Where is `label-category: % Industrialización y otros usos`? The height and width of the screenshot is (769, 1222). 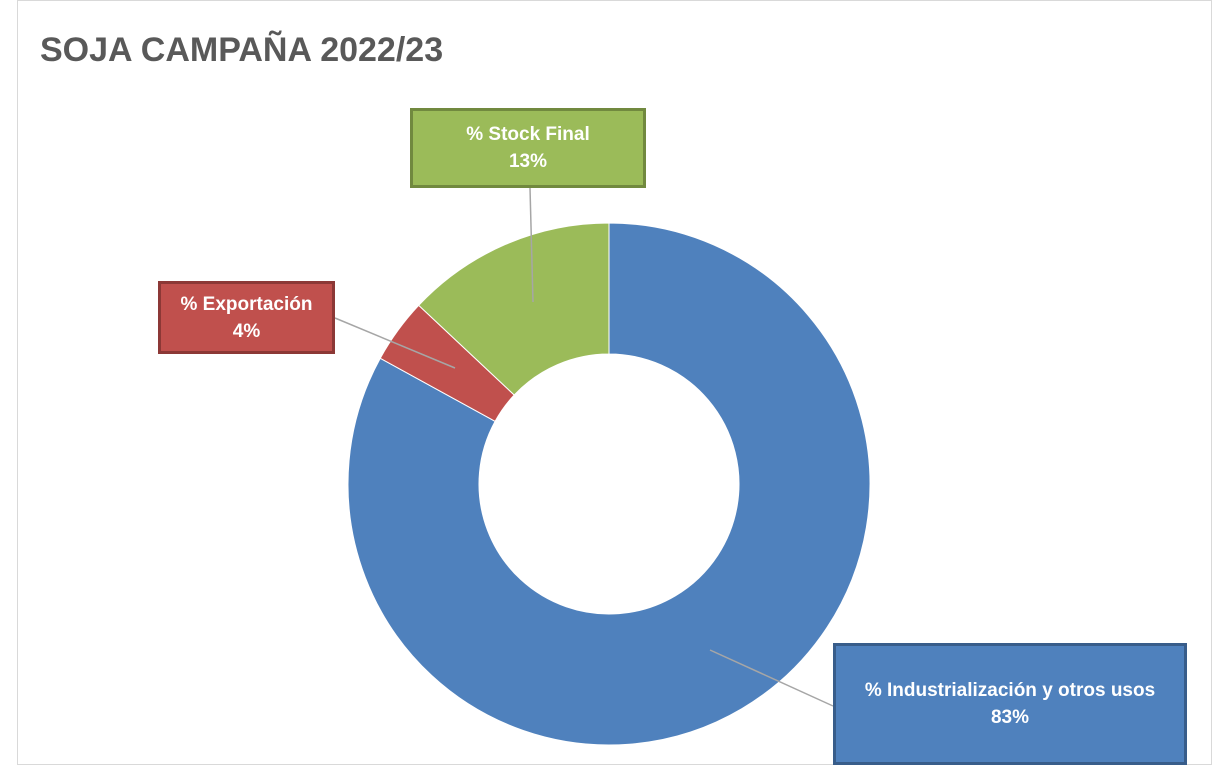 label-category: % Industrialización y otros usos is located at coordinates (1010, 690).